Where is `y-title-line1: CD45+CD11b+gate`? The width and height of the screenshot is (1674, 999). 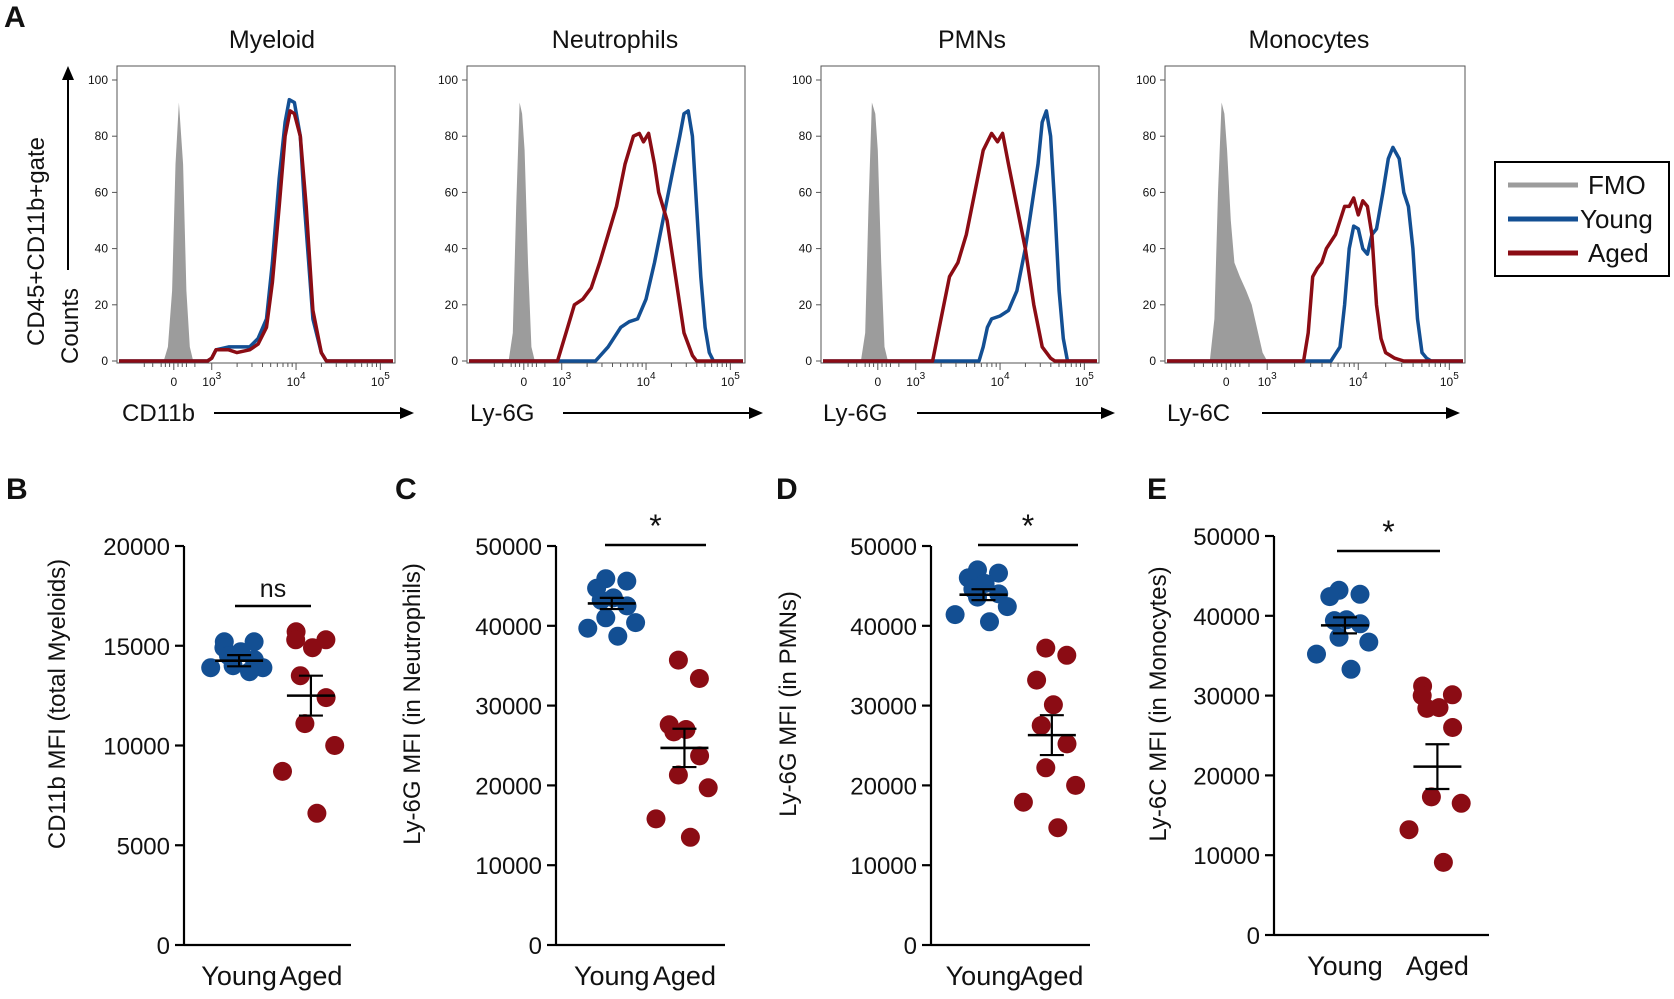
y-title-line1: CD45+CD11b+gate is located at coordinates (36, 241).